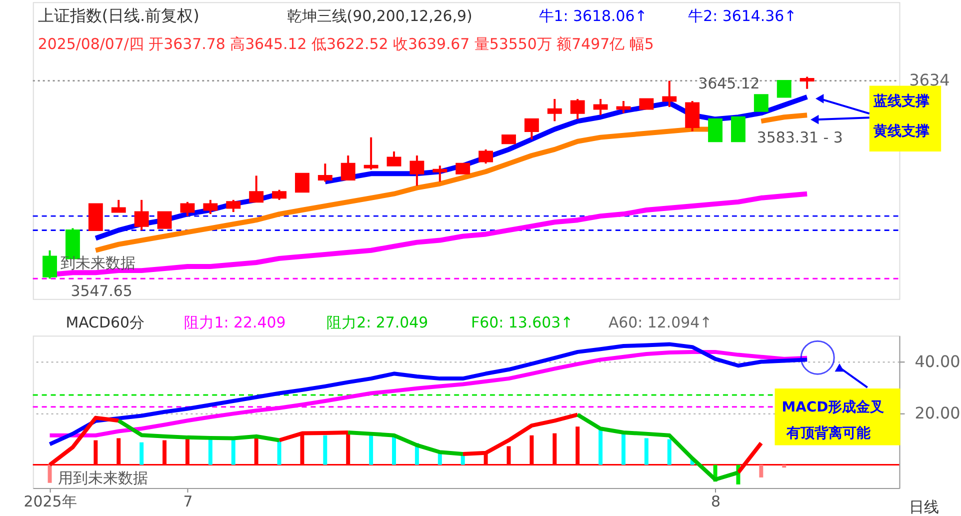 The width and height of the screenshot is (961, 516). What do you see at coordinates (828, 433) in the screenshot?
I see `annotation: 有顶背离可能` at bounding box center [828, 433].